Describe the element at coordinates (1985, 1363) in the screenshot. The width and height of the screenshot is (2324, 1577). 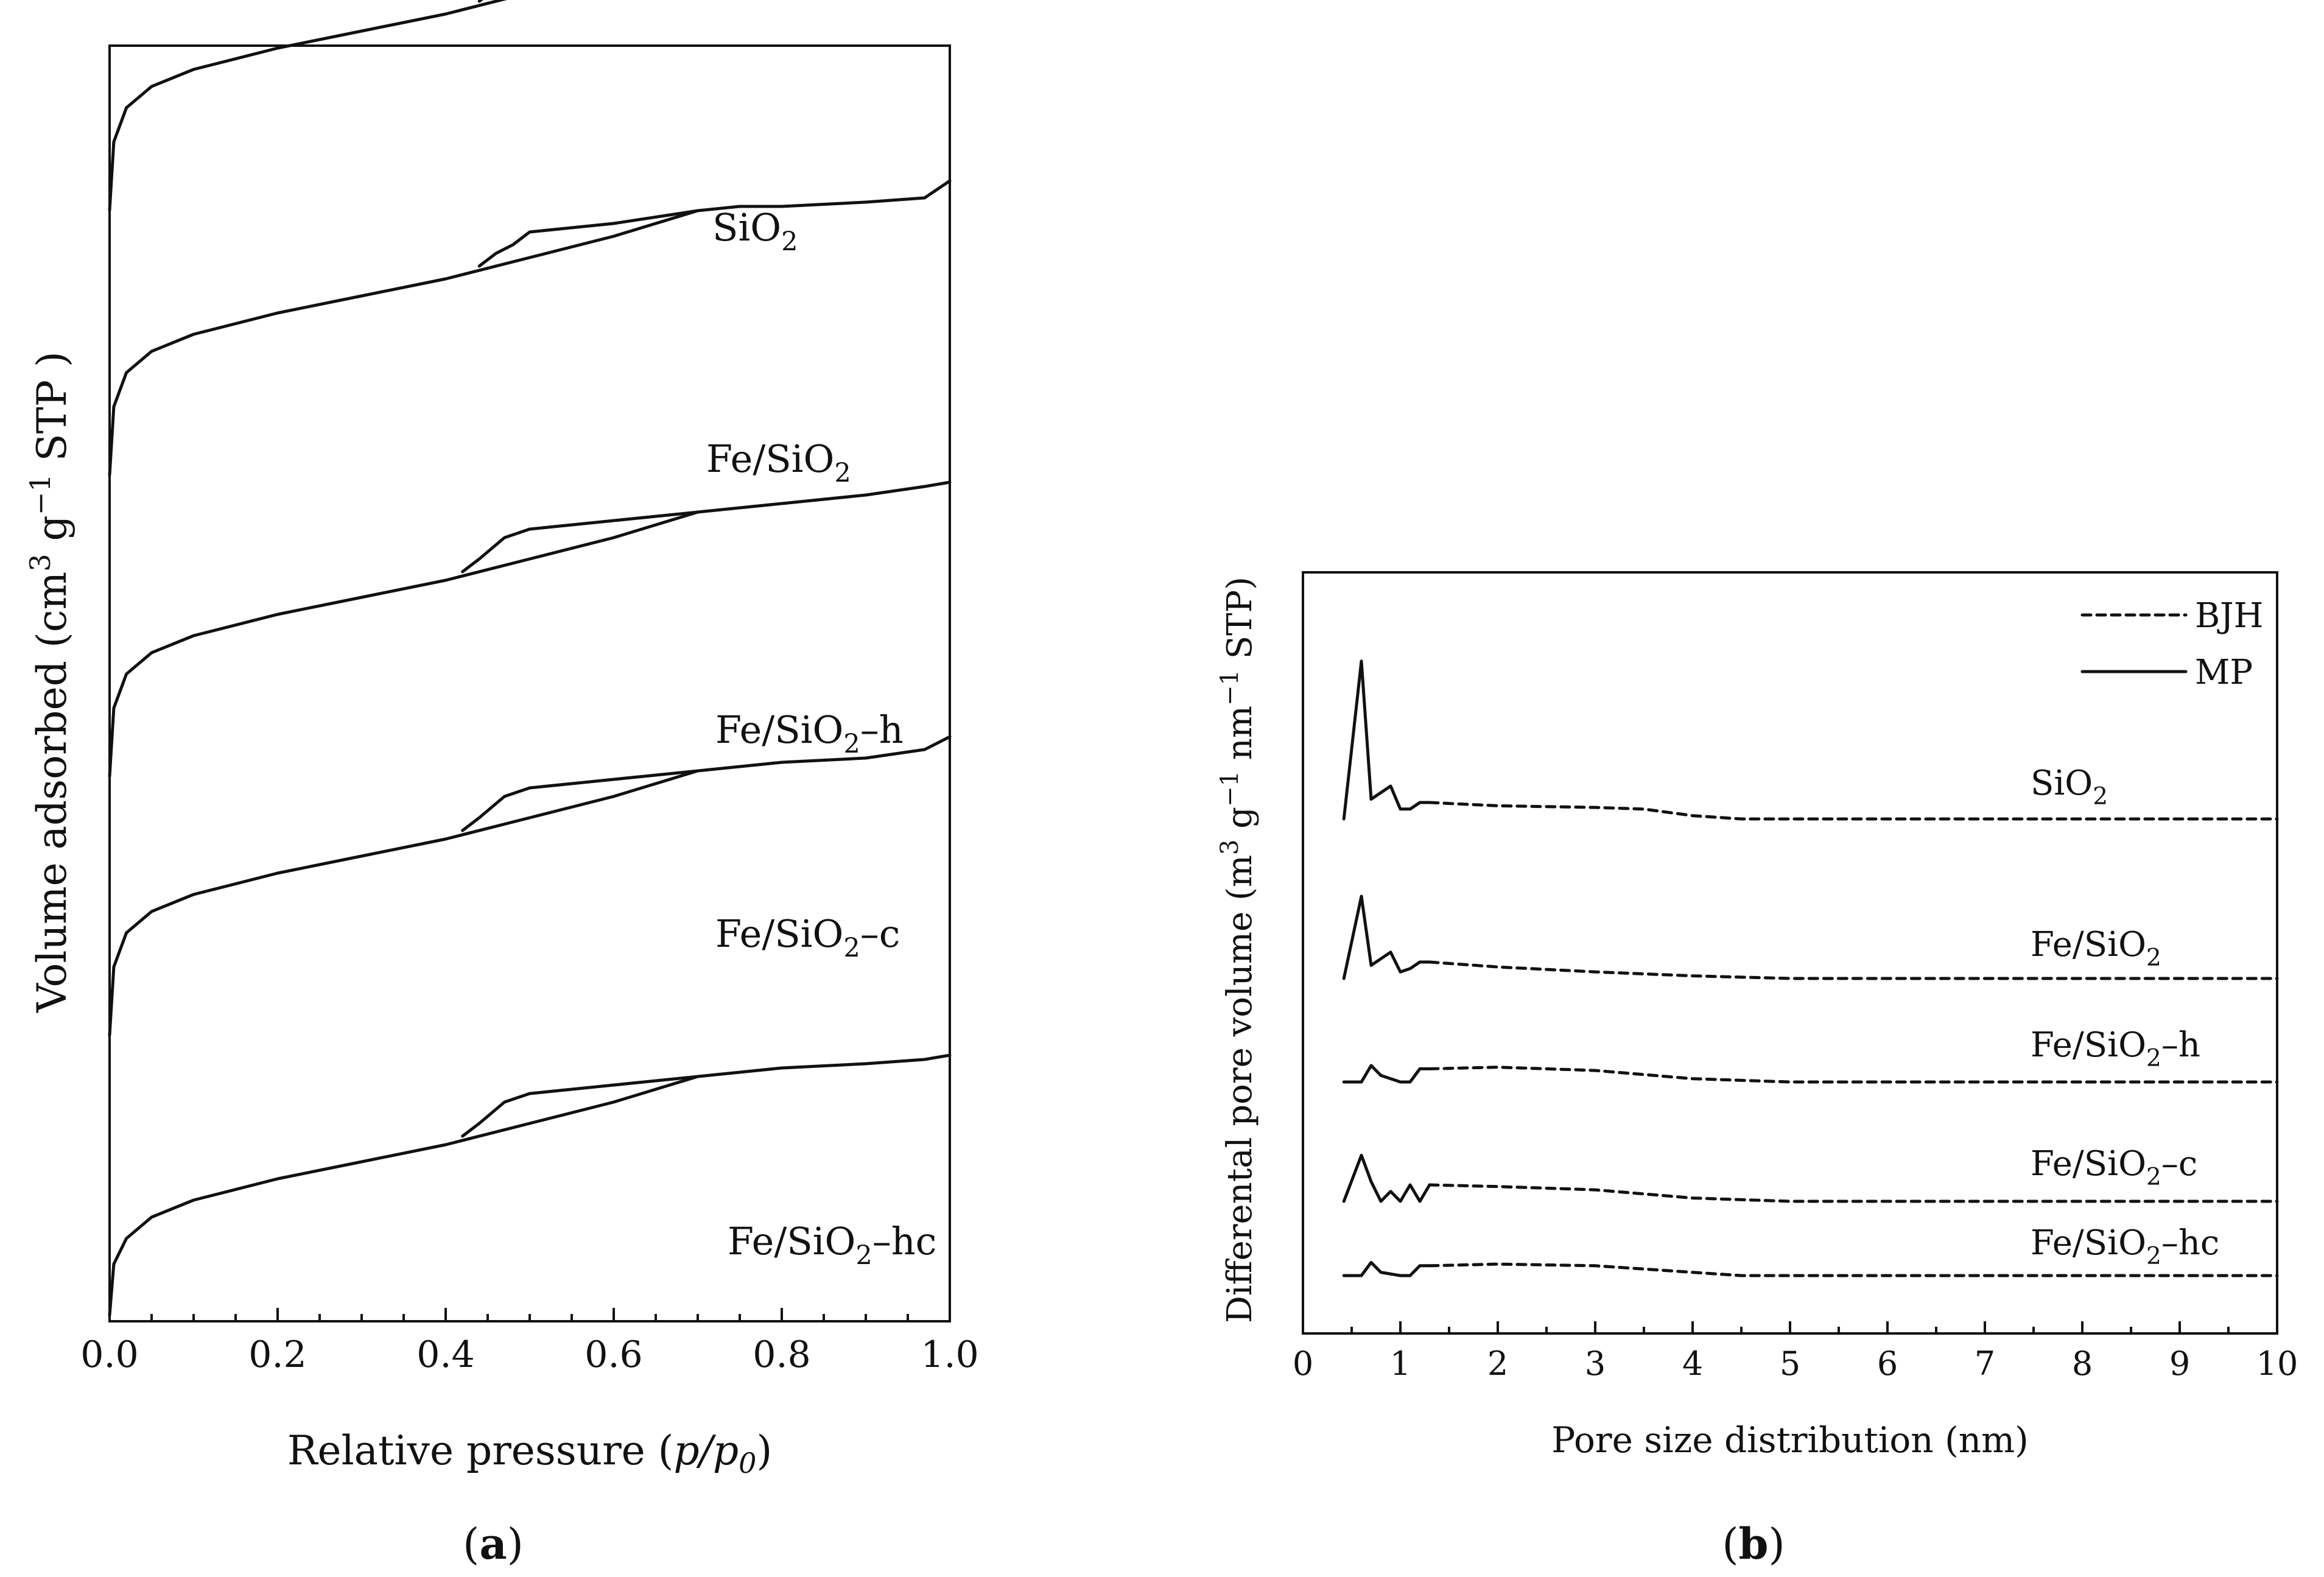
I see `panel-b-x-tick-label: 7` at that location.